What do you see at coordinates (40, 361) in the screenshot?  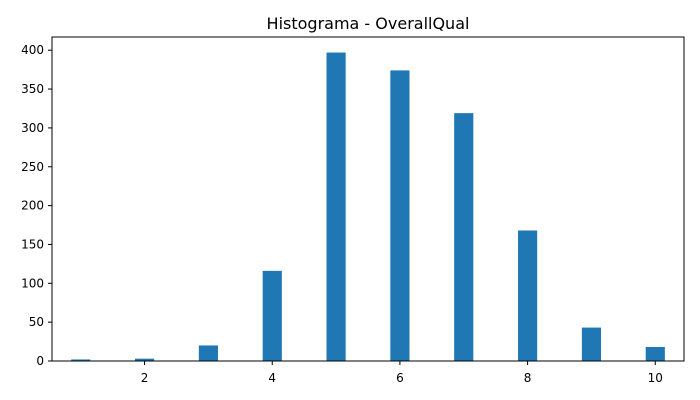 I see `y-tick-label: 0` at bounding box center [40, 361].